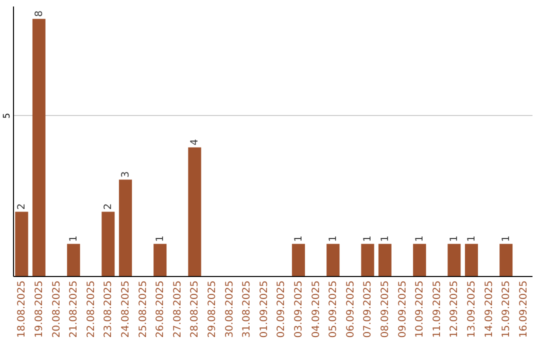  Describe the element at coordinates (126, 174) in the screenshot. I see `data-label: 3` at that location.